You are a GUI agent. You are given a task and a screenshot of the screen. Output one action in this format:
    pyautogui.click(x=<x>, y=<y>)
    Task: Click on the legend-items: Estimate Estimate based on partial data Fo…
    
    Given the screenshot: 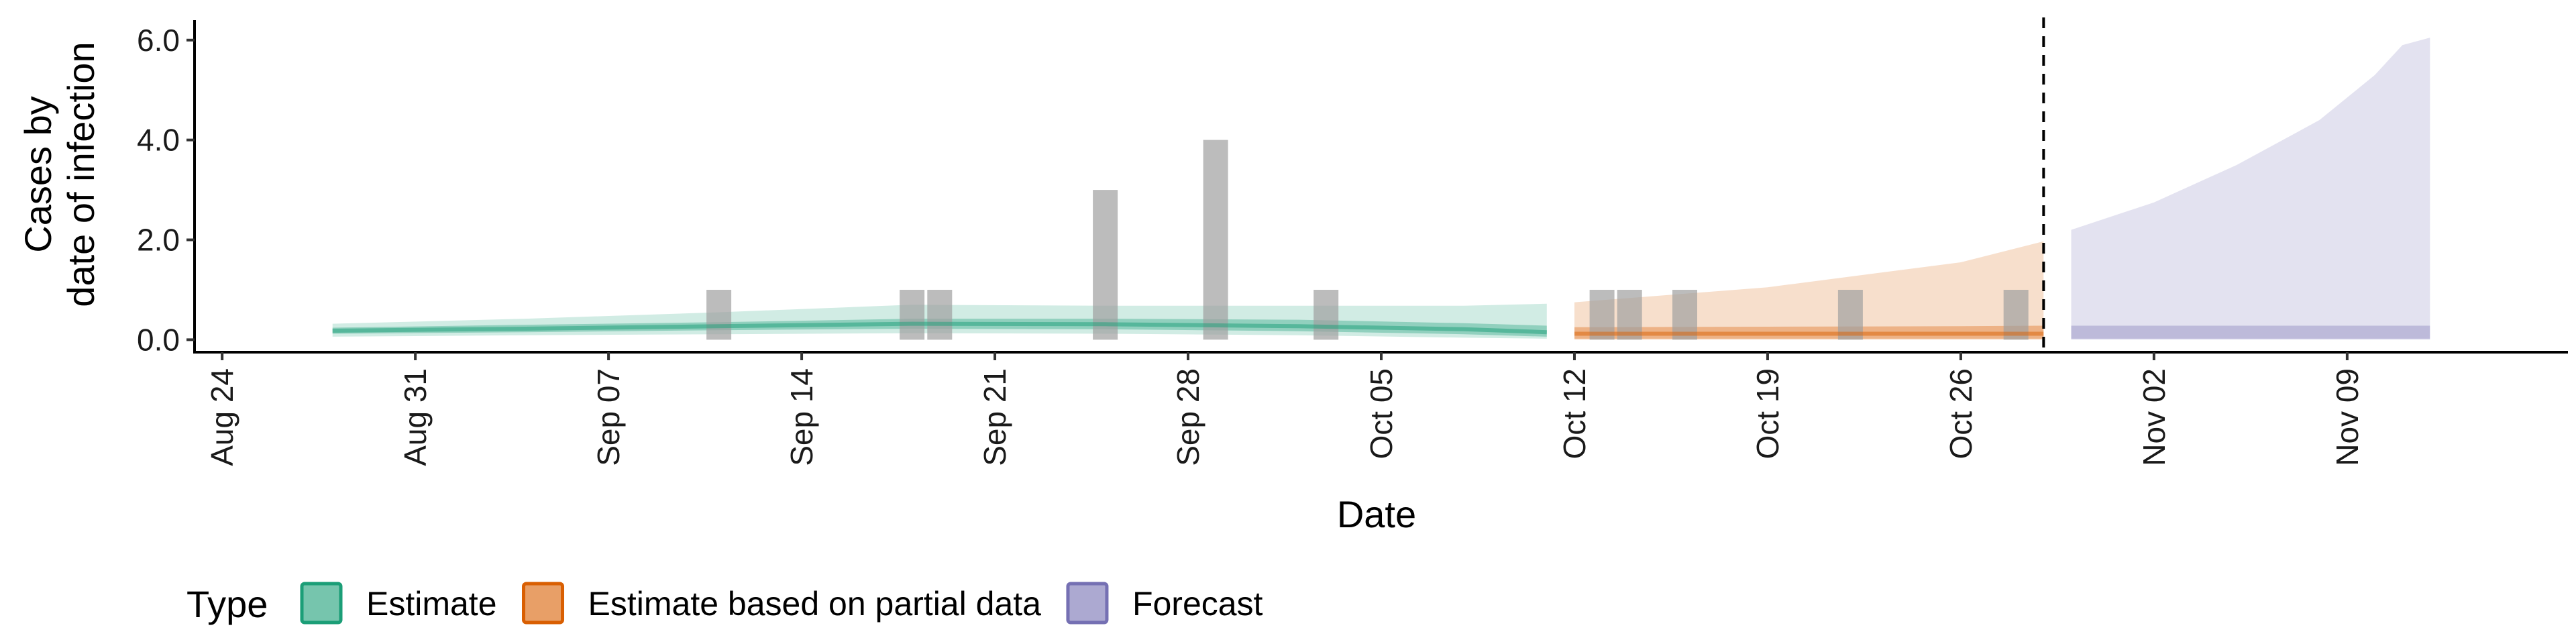 What is the action you would take?
    pyautogui.click(x=781, y=603)
    